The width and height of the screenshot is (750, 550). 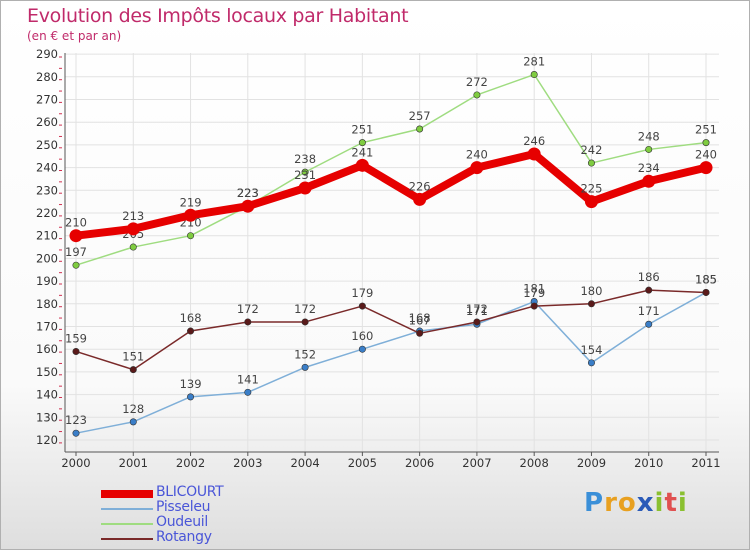 What do you see at coordinates (76, 252) in the screenshot?
I see `data-label: 197` at bounding box center [76, 252].